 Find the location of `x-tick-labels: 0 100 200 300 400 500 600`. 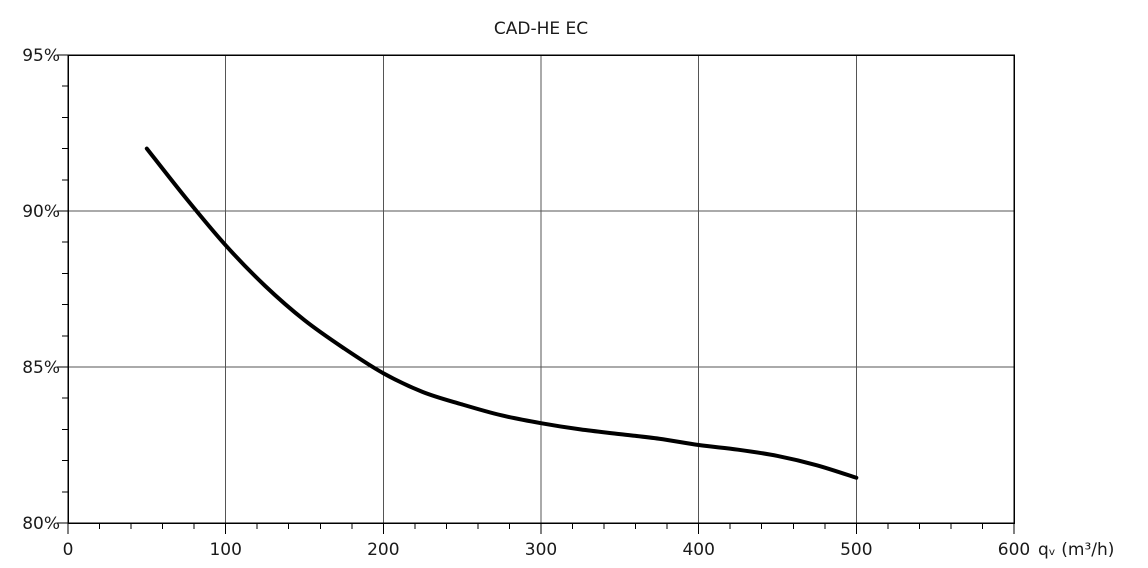

x-tick-labels: 0 100 200 300 400 500 600 is located at coordinates (547, 550).